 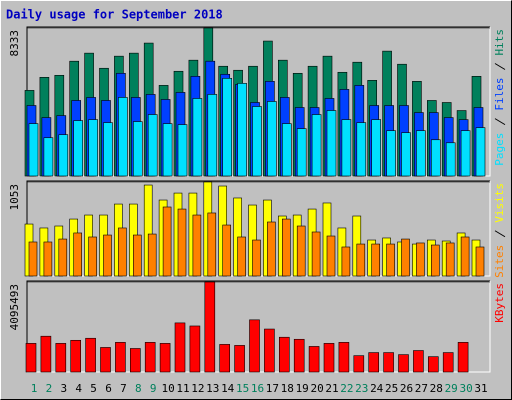 What do you see at coordinates (346, 388) in the screenshot?
I see `x-tick-label: 22` at bounding box center [346, 388].